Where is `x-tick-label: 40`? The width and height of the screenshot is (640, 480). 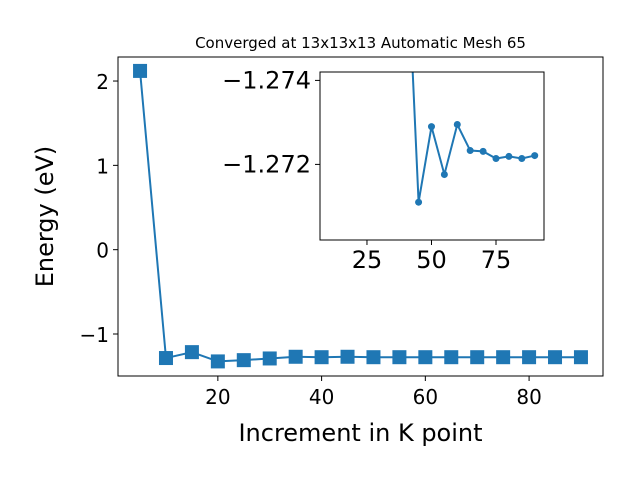
x-tick-label: 40 is located at coordinates (321, 397).